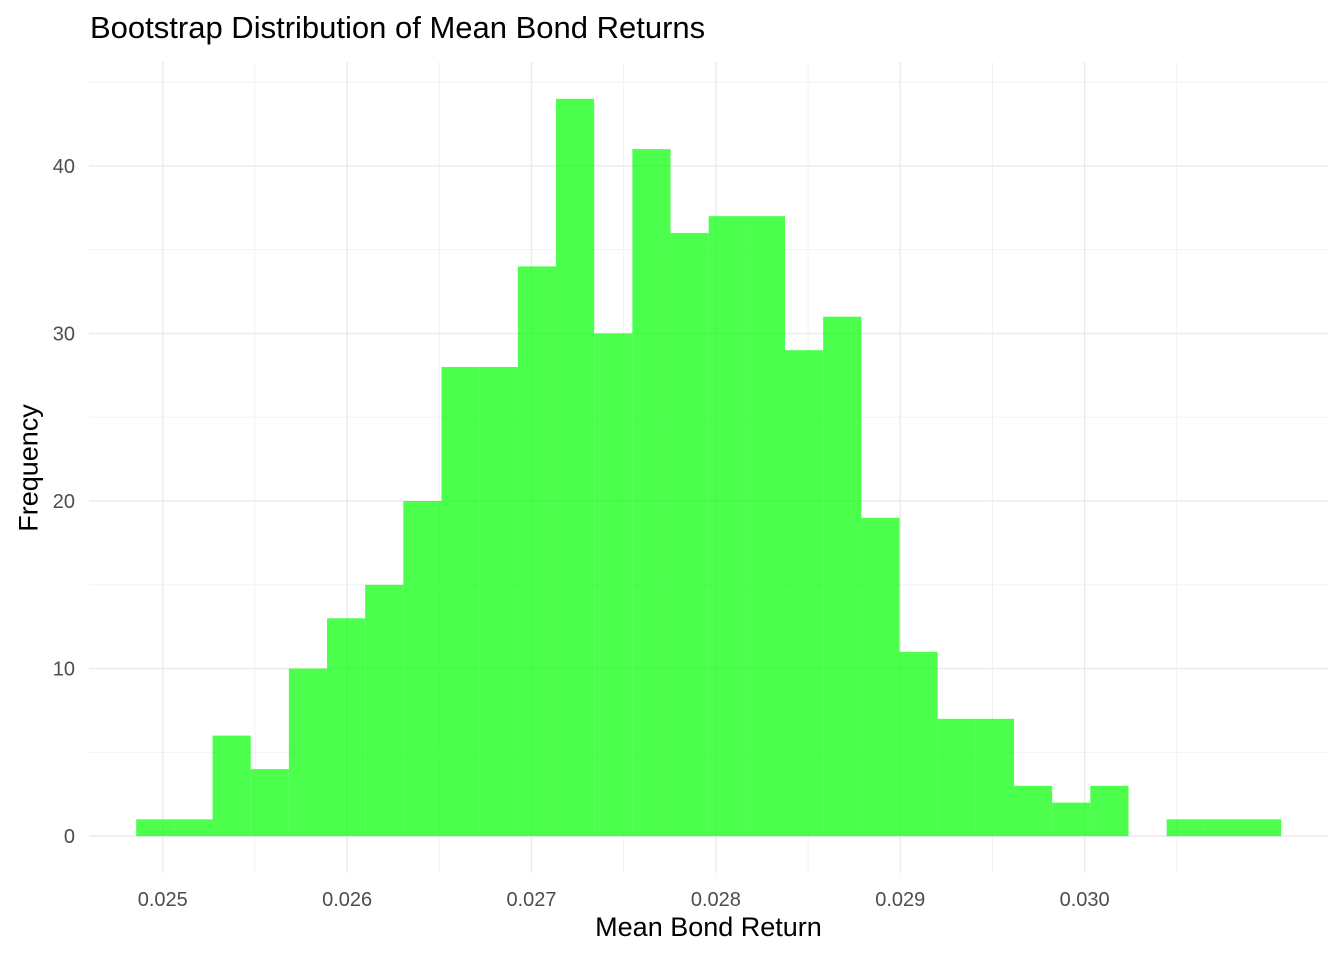 This screenshot has width=1344, height=960. I want to click on y-tick-label: 0, so click(69, 837).